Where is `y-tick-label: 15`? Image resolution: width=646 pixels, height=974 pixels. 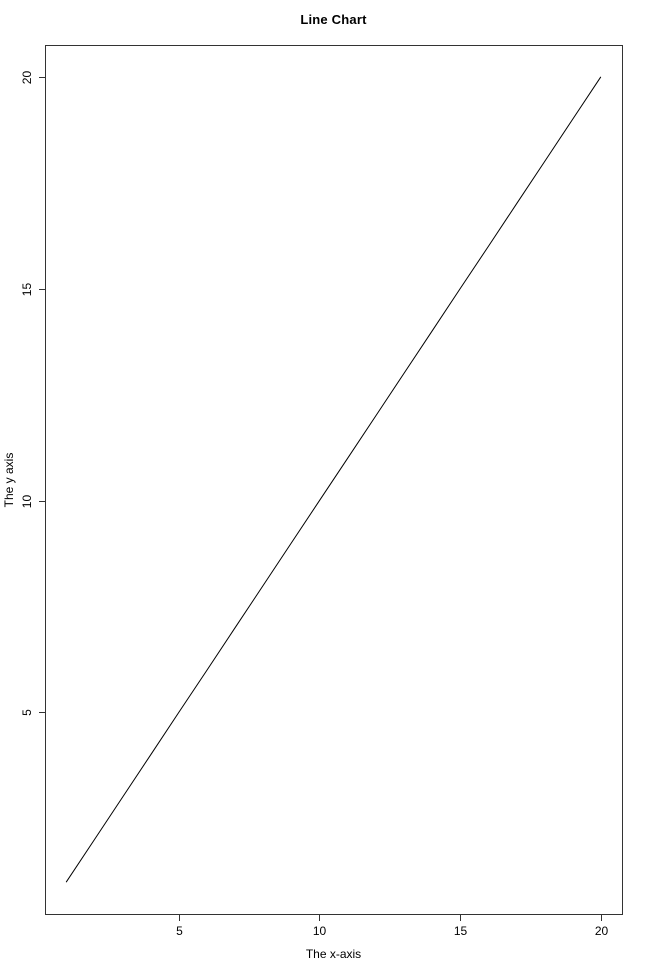
y-tick-label: 15 is located at coordinates (27, 290).